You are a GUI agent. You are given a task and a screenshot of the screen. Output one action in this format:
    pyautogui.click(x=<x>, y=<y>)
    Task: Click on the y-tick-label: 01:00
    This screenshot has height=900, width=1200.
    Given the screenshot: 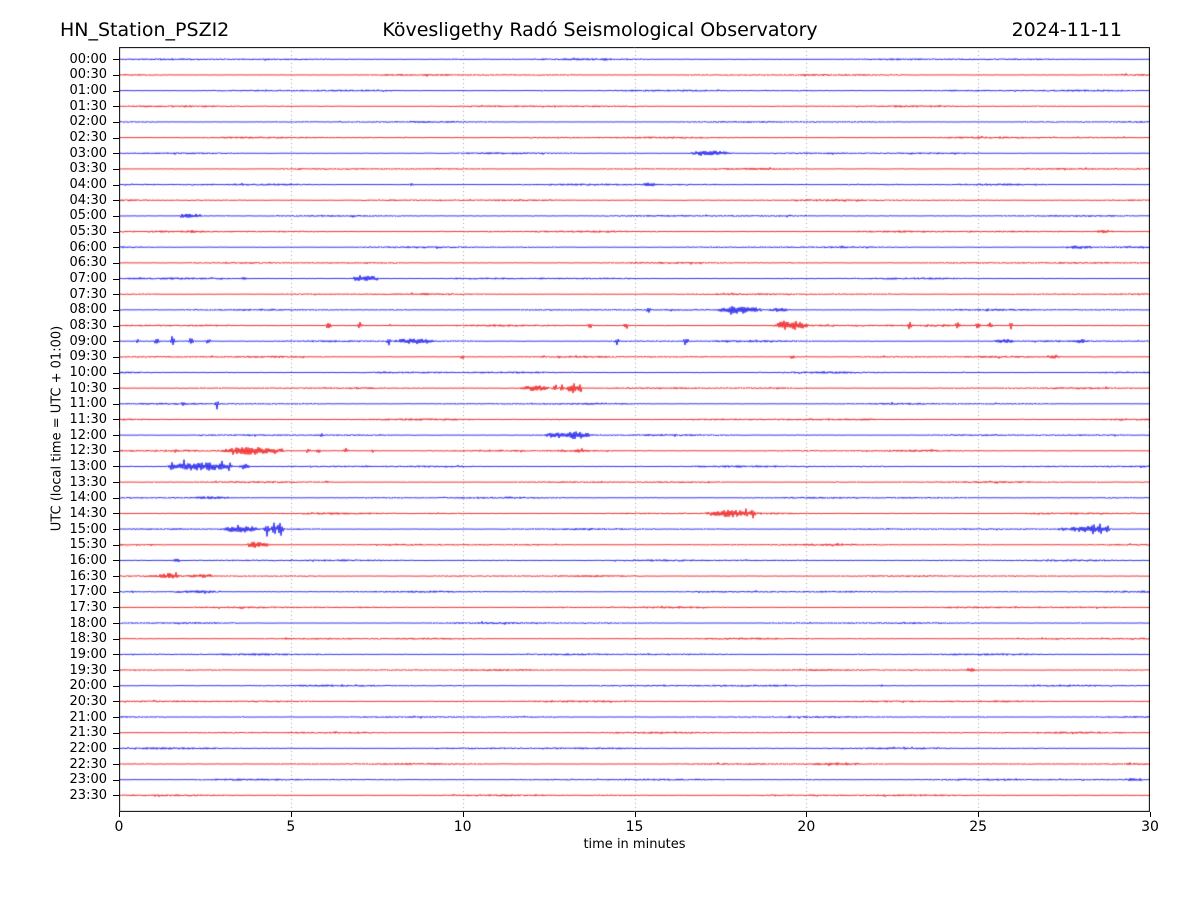 What is the action you would take?
    pyautogui.click(x=88, y=91)
    